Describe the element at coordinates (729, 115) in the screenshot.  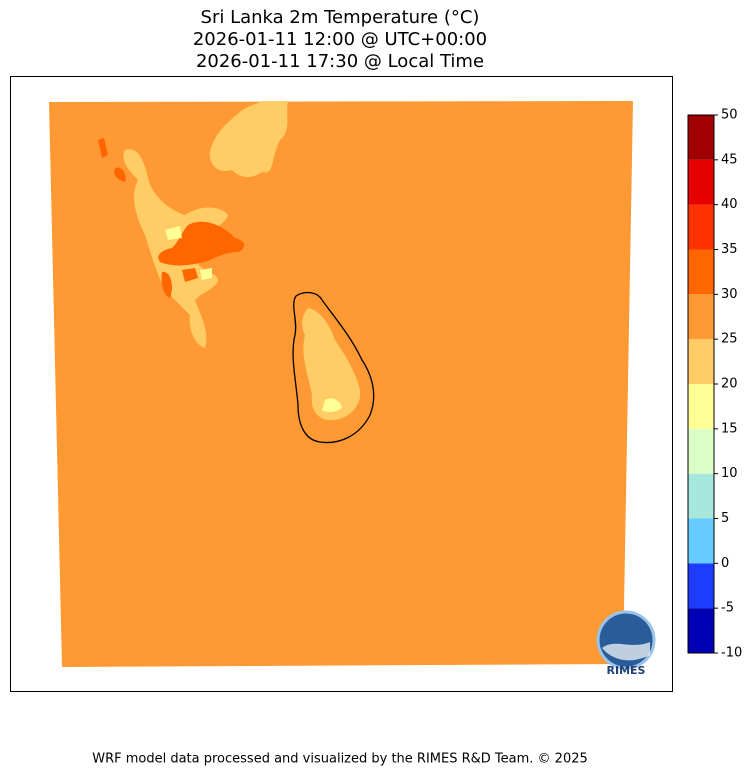
I see `colorbar-tick-label: 50` at that location.